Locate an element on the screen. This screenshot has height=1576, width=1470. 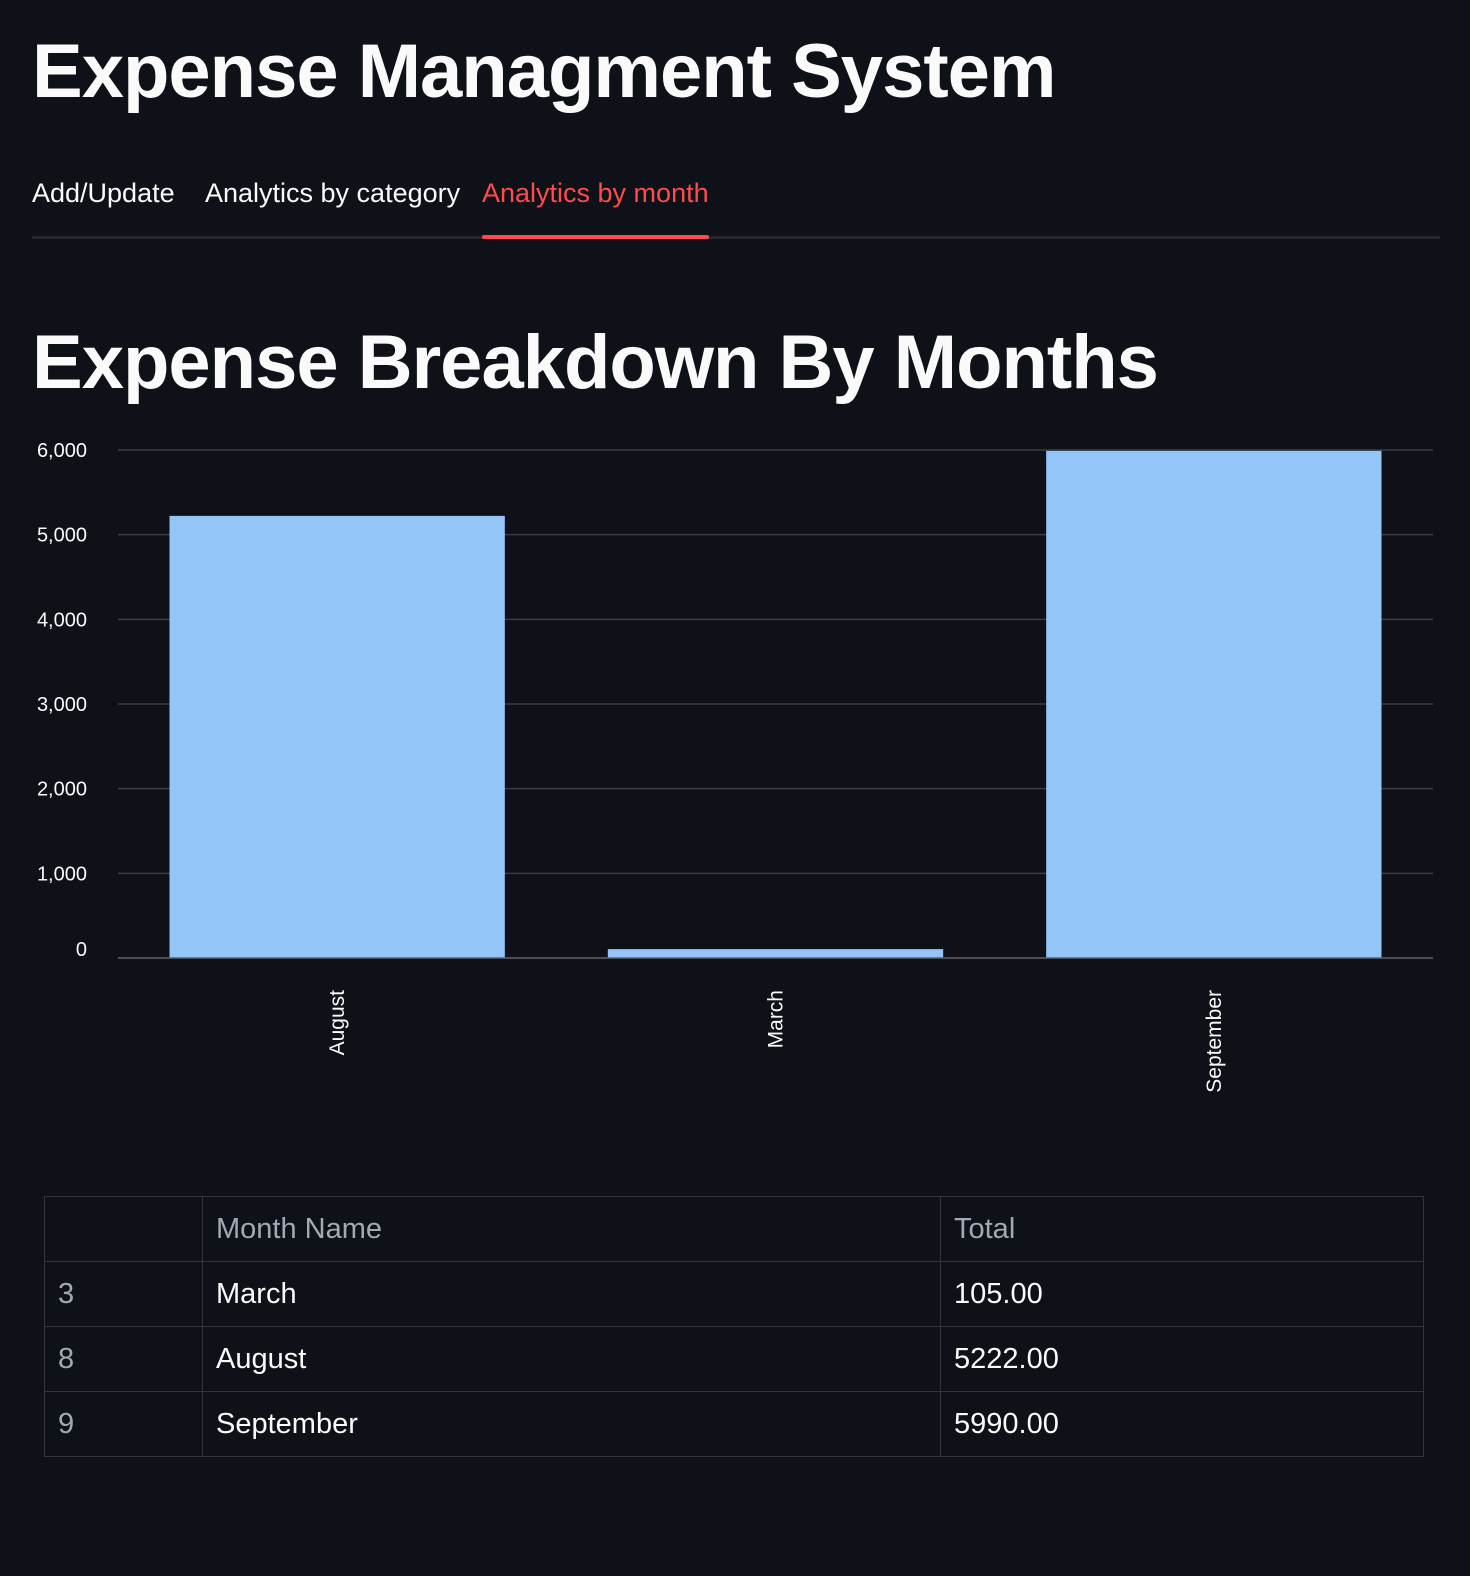
table-row: 8 August 5222.00 is located at coordinates (734, 1359).